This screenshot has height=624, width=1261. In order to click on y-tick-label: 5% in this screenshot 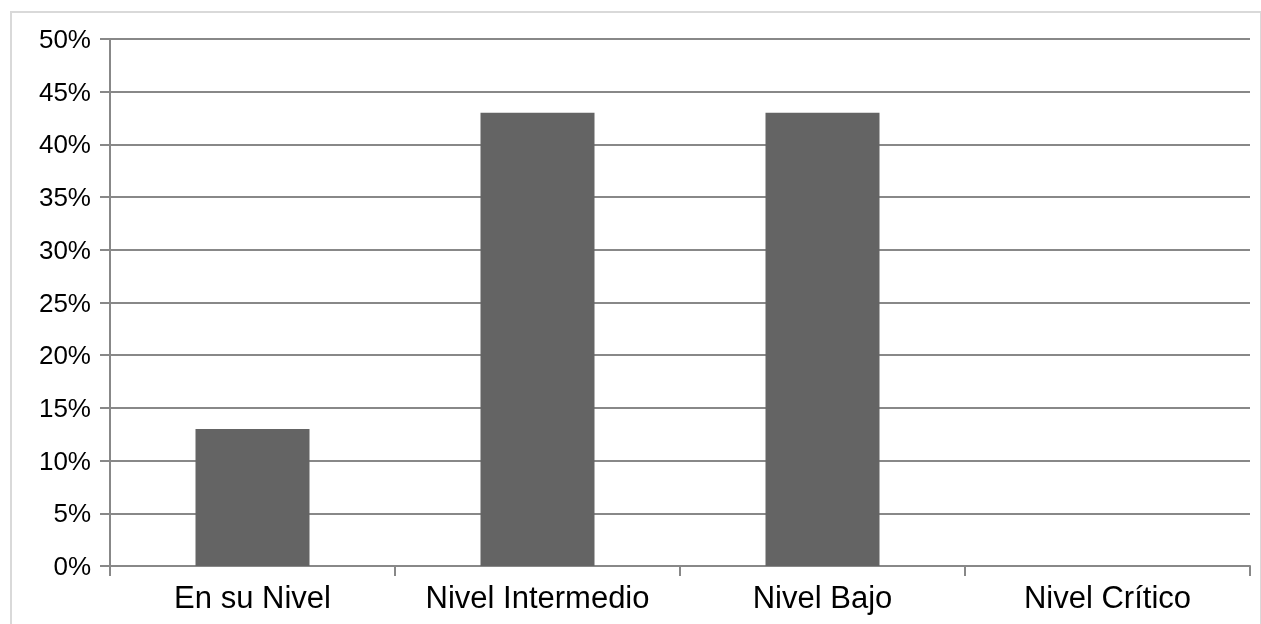, I will do `click(72, 513)`.